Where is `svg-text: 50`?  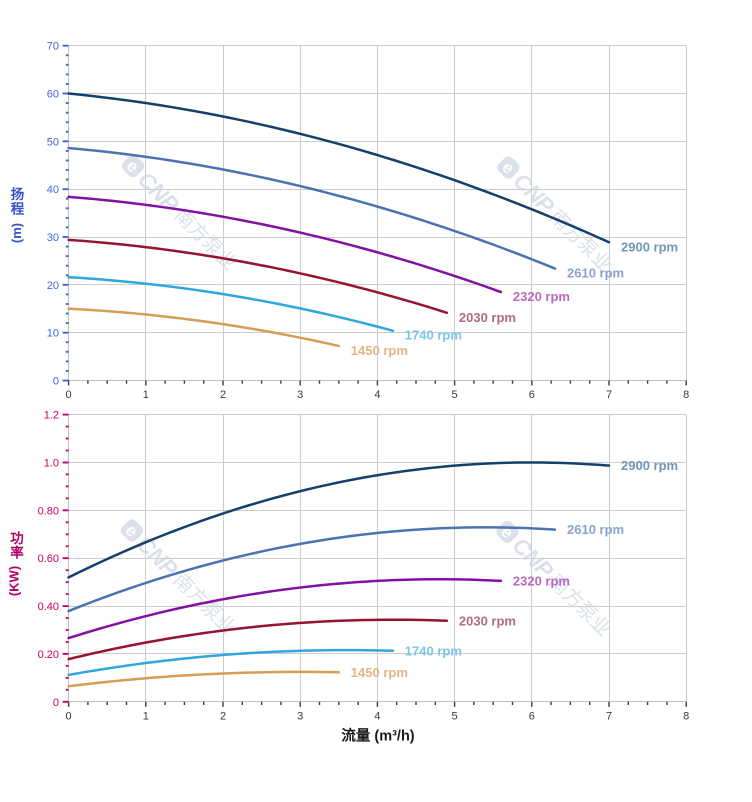
svg-text: 50 is located at coordinates (53, 142).